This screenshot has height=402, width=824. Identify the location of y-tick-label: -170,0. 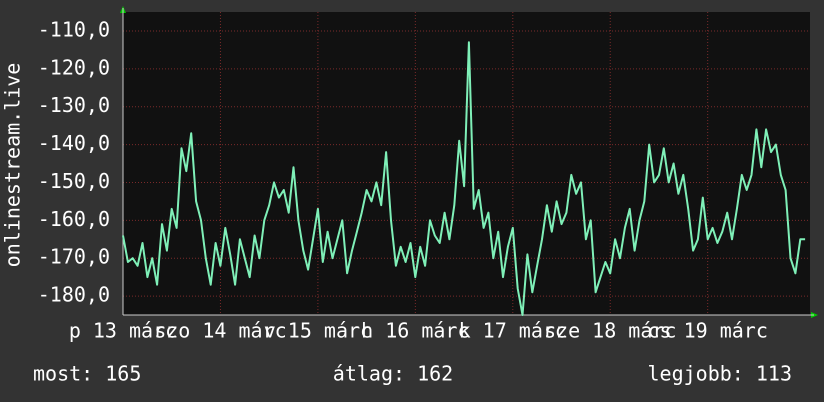
(74, 257).